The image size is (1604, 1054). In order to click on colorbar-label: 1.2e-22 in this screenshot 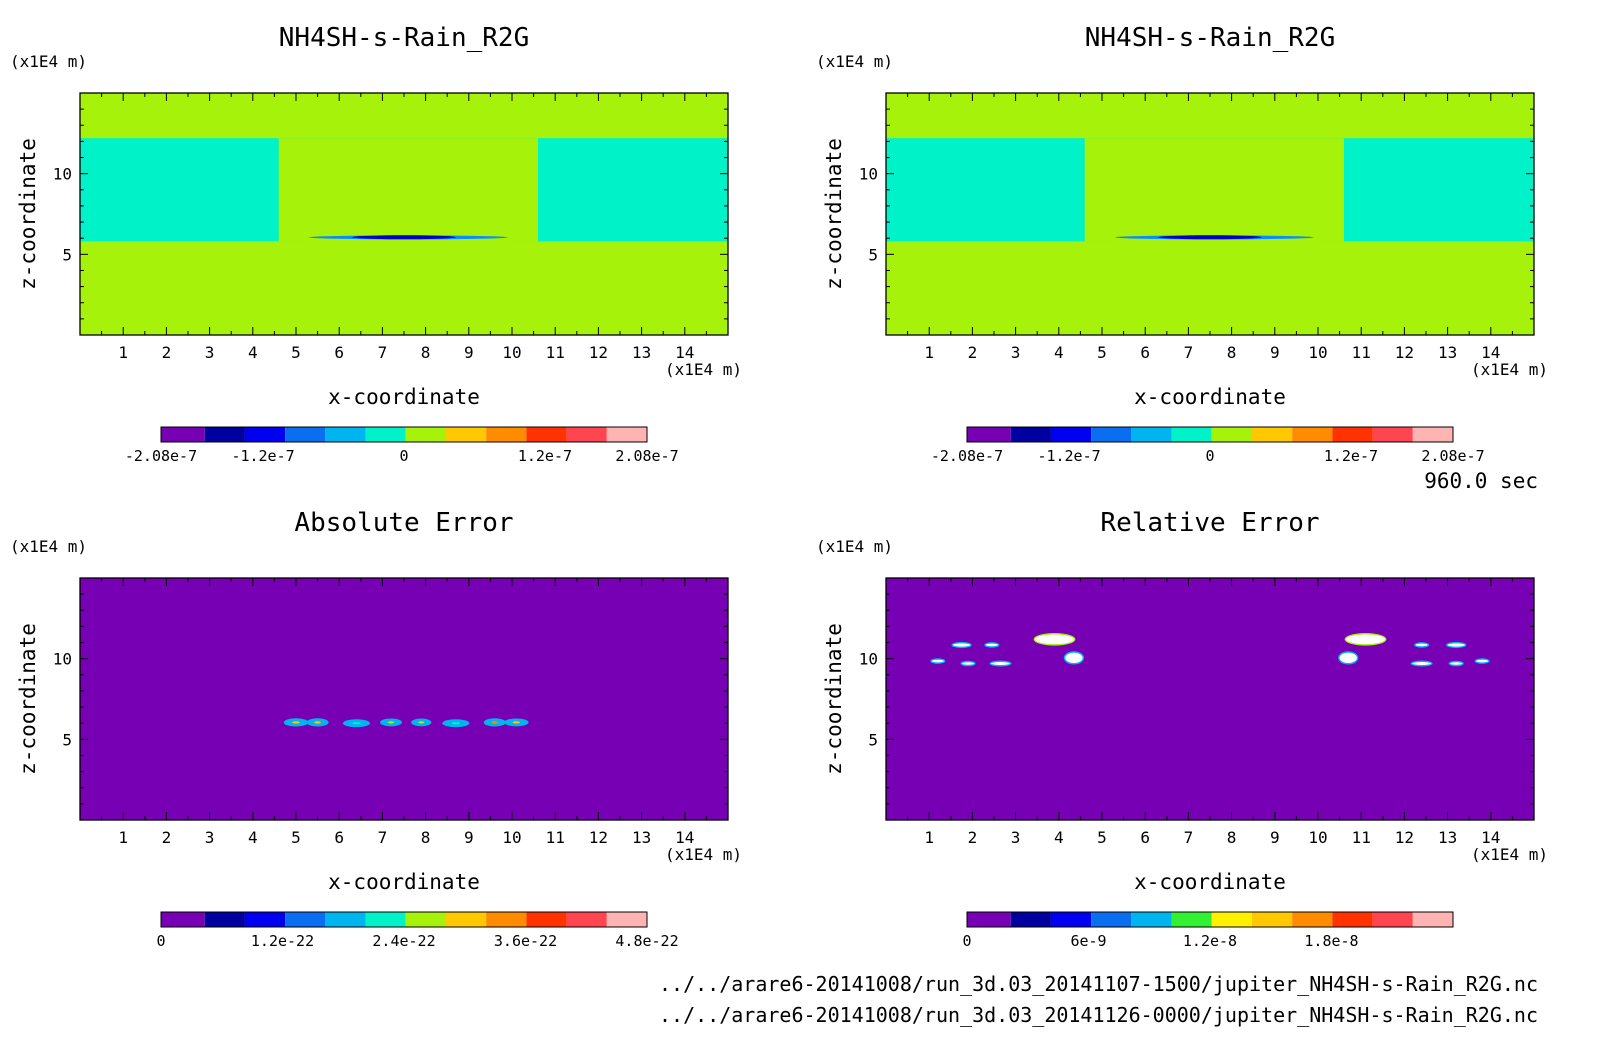, I will do `click(282, 941)`.